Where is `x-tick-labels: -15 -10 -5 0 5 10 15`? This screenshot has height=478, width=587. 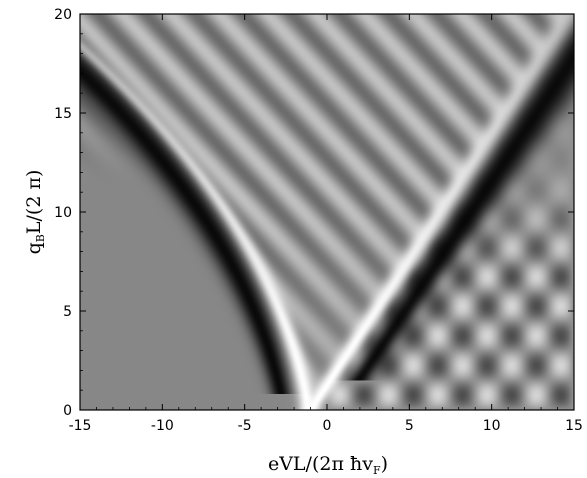
x-tick-labels: -15 -10 -5 0 5 10 15 is located at coordinates (326, 426).